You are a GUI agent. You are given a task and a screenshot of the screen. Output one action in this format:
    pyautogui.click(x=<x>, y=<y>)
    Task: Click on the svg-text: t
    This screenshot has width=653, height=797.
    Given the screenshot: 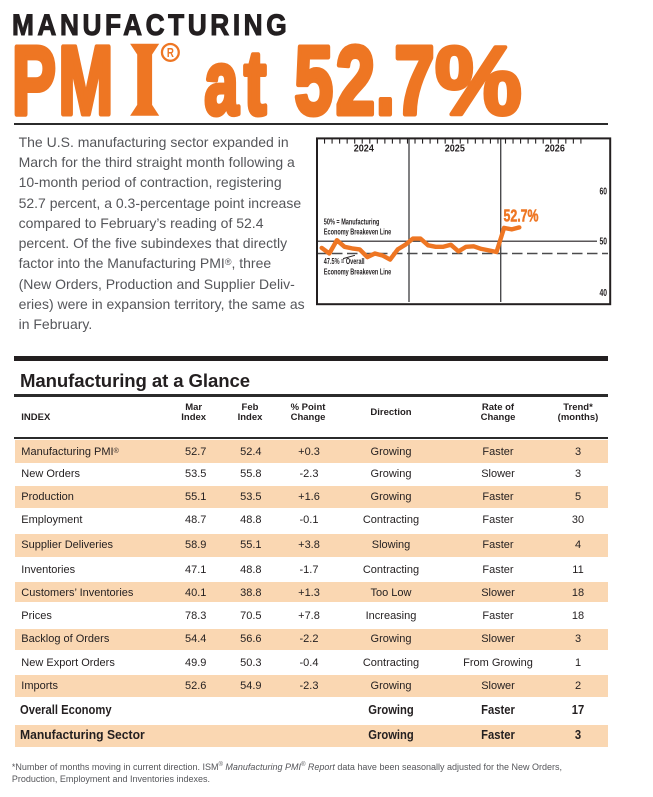 What is the action you would take?
    pyautogui.click(x=255, y=81)
    